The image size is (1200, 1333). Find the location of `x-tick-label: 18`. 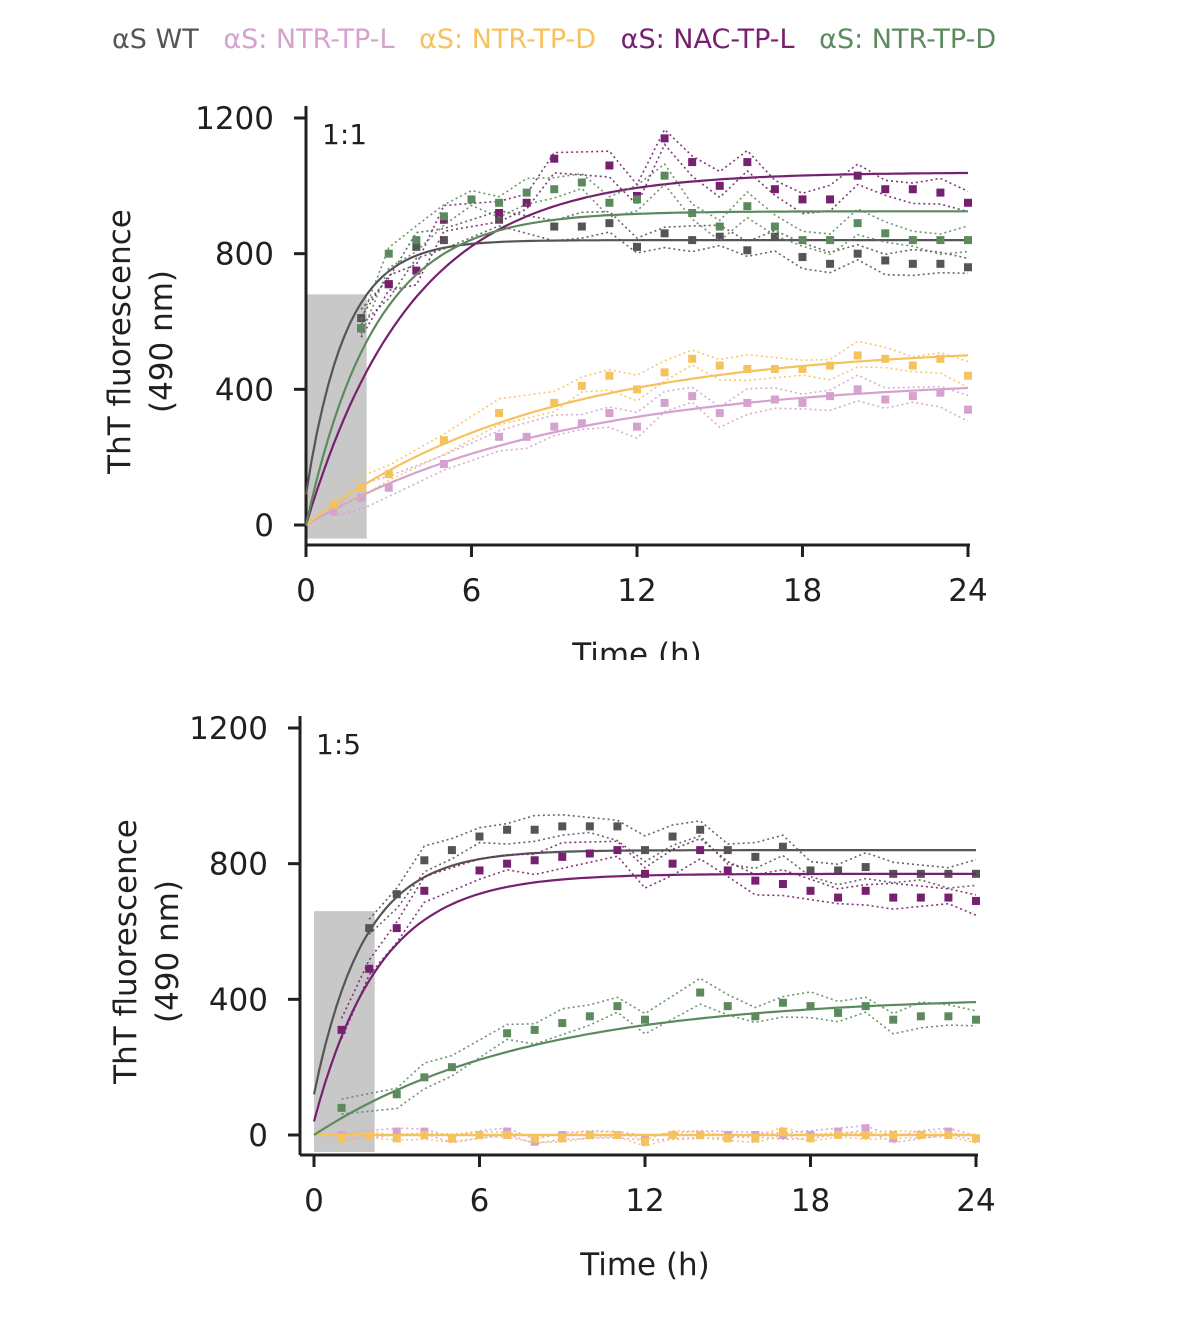

x-tick-label: 18 is located at coordinates (802, 591).